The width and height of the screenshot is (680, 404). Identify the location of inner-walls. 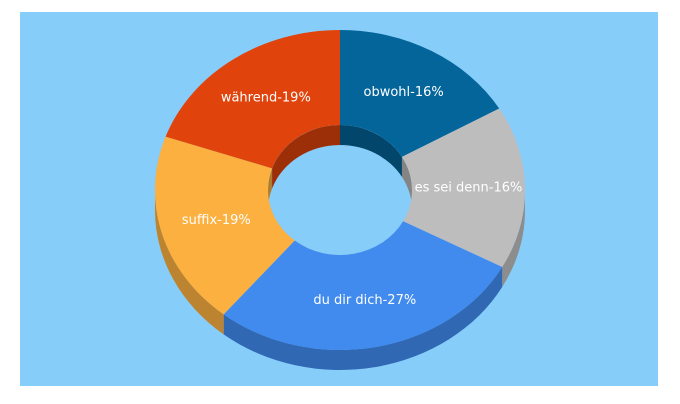
(340, 167).